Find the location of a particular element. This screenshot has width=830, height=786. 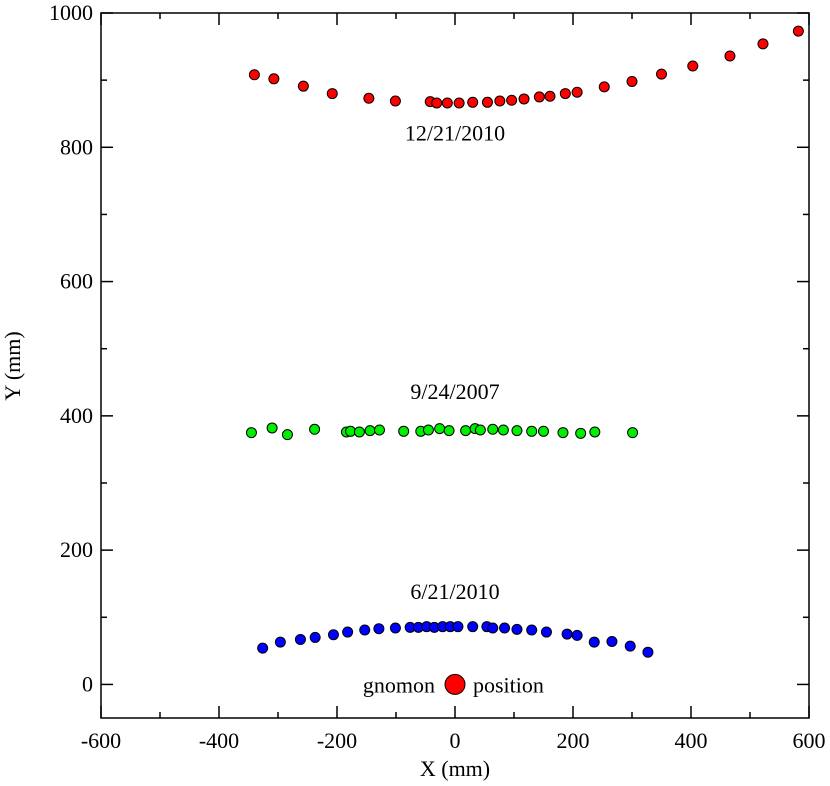

series-annotation: 12/21/2010 is located at coordinates (455, 133).